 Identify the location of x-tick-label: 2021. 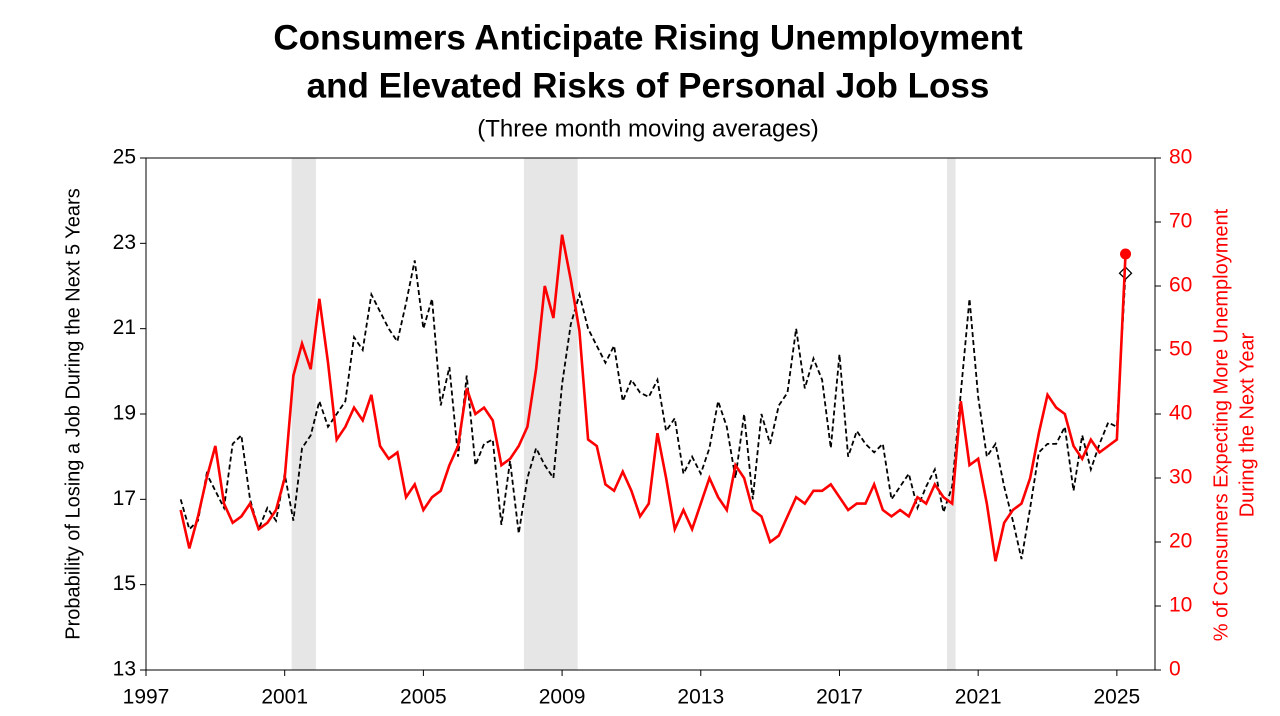
(978, 697).